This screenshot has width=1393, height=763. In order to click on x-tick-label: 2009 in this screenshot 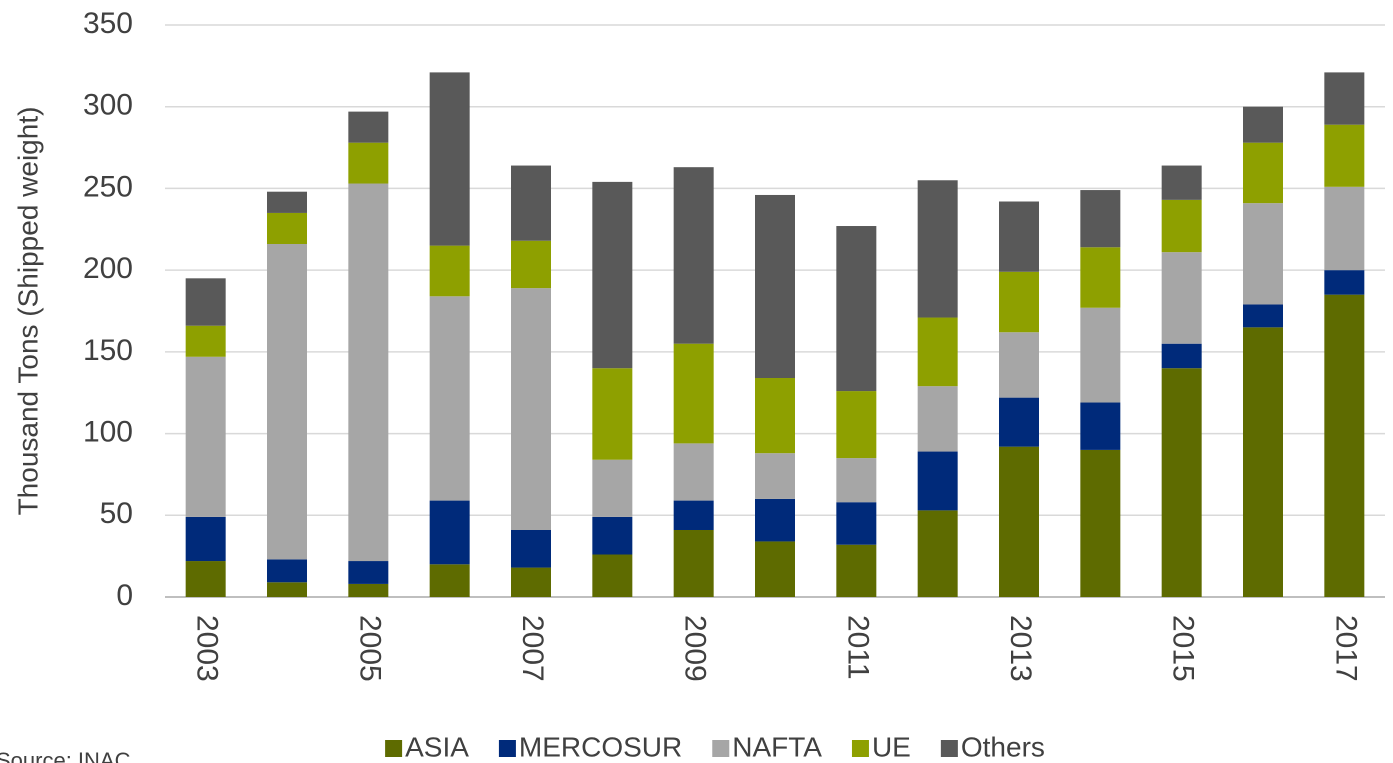, I will do `click(695, 648)`.